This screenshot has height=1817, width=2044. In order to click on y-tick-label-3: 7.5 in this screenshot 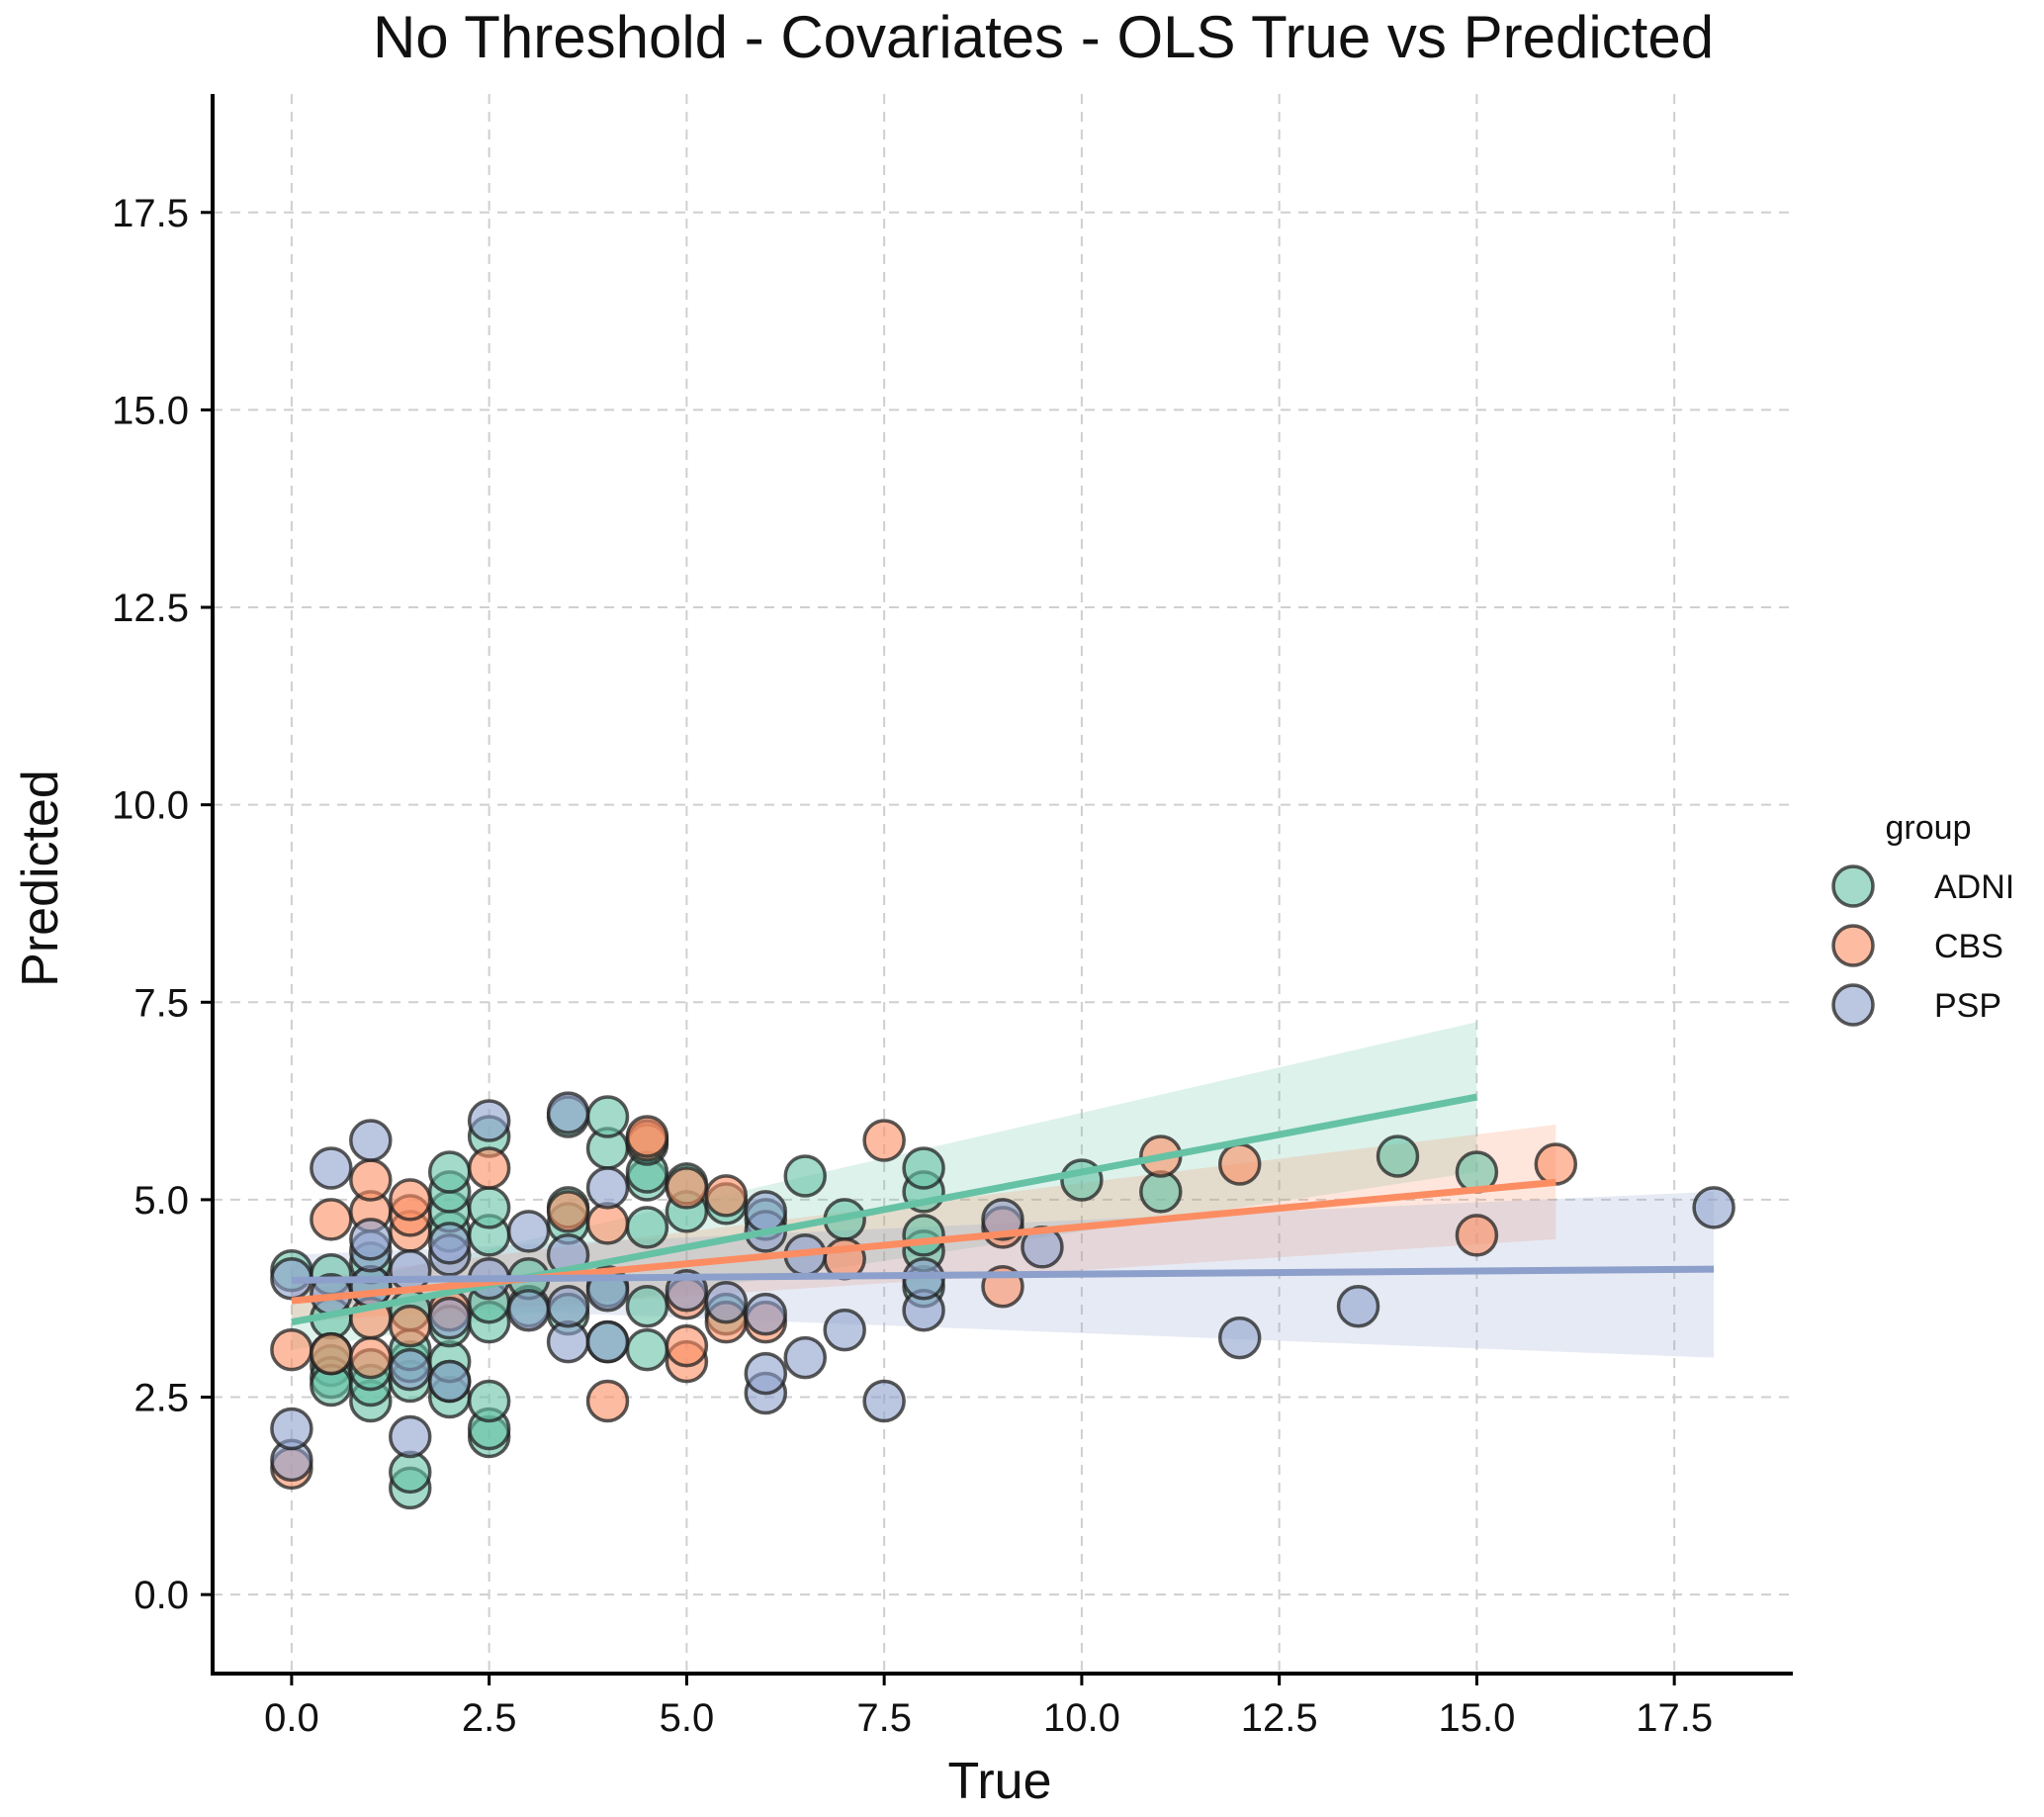, I will do `click(161, 1003)`.